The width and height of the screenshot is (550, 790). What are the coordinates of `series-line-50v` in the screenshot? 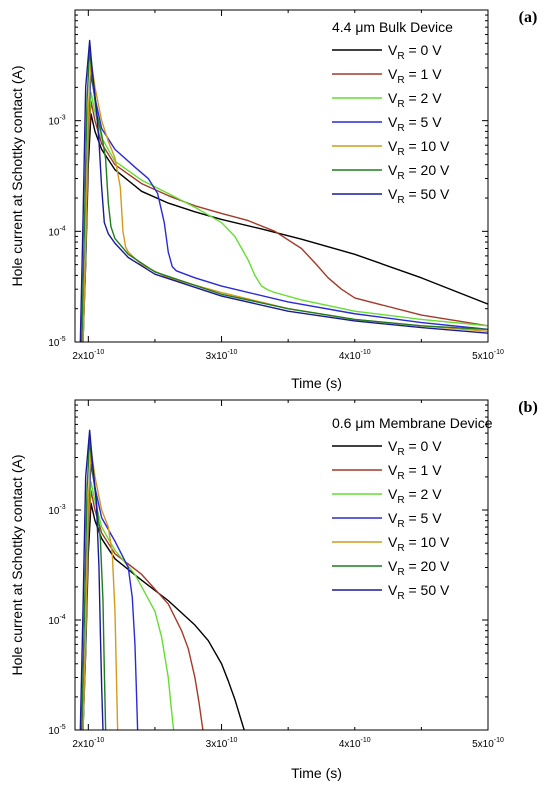 It's located at (91, 579).